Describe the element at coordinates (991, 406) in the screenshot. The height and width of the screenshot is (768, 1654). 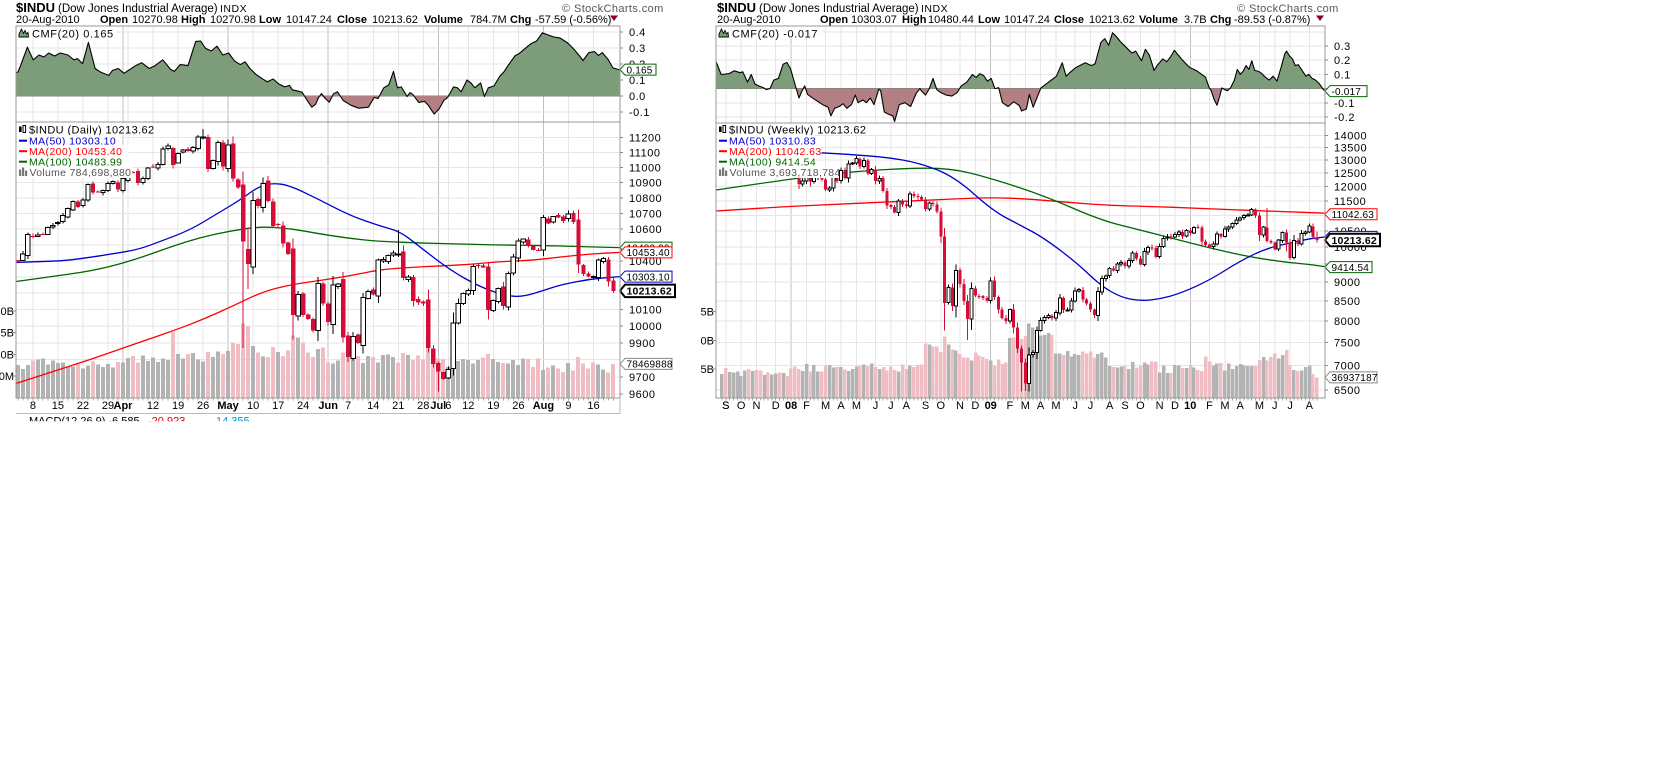
I see `svg-text: 09` at that location.